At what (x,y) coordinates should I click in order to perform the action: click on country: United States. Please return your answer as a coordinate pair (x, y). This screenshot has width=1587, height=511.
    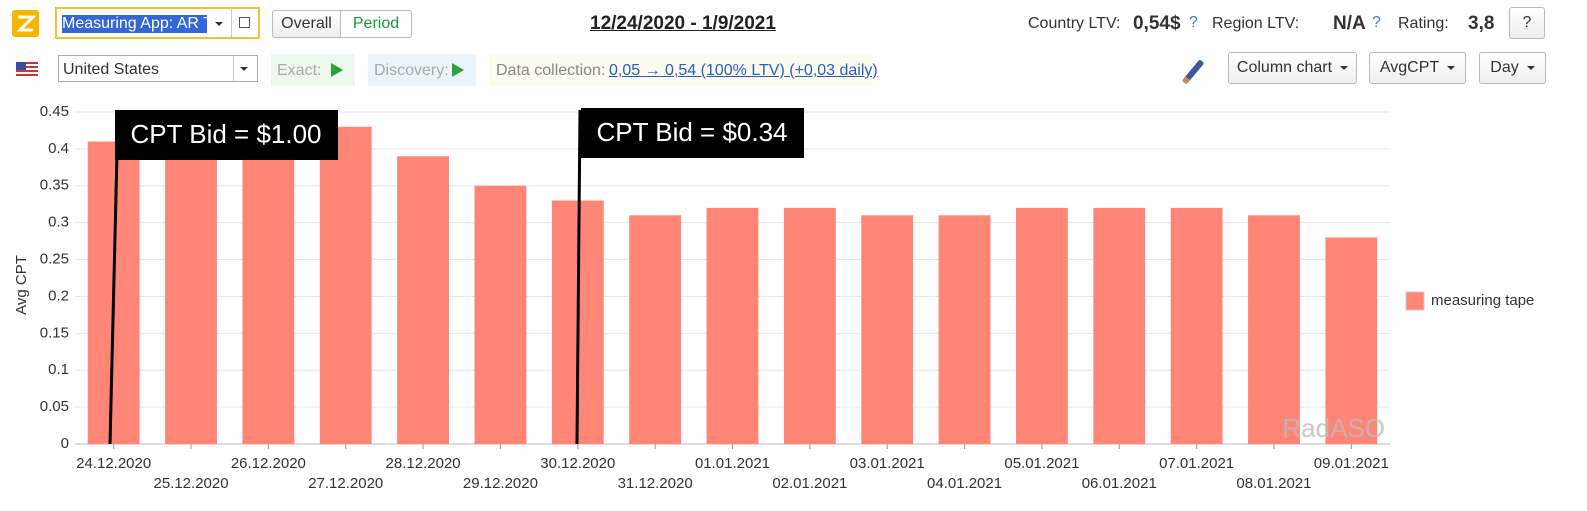
    Looking at the image, I should click on (111, 69).